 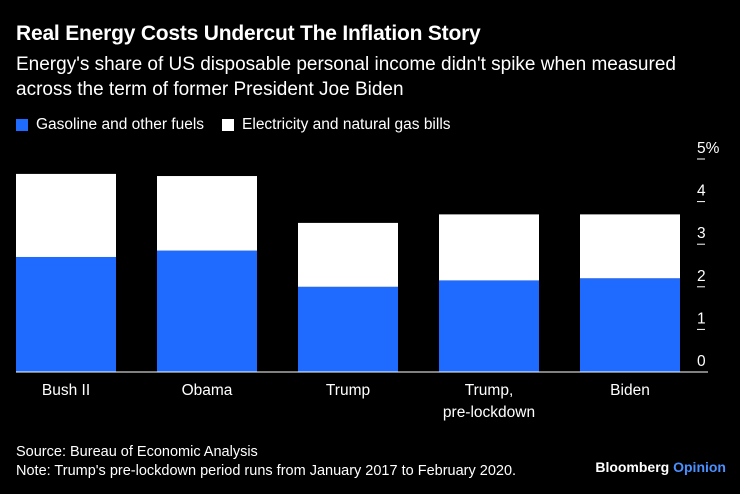 What do you see at coordinates (489, 390) in the screenshot?
I see `category-label-line: Trump,` at bounding box center [489, 390].